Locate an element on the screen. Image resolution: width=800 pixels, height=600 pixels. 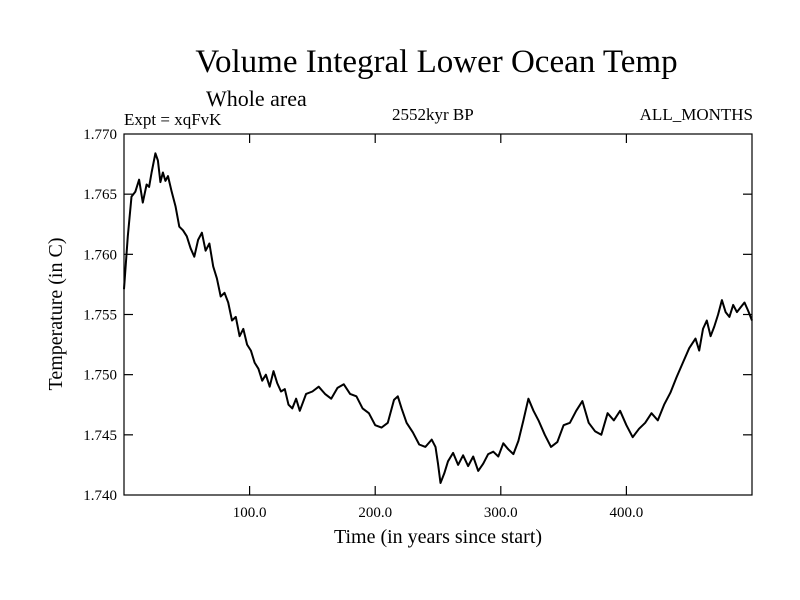
y-tick-label: 1.745 is located at coordinates (100, 436).